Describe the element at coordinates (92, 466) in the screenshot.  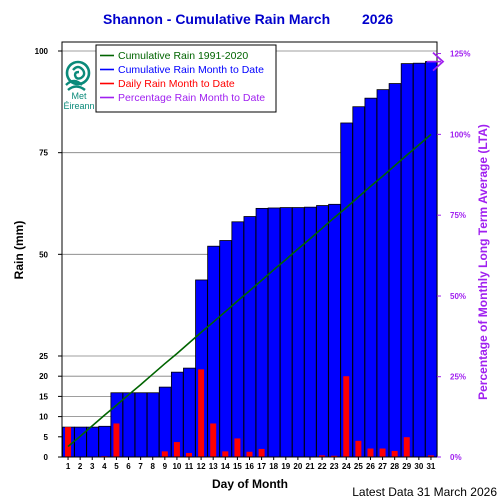
I see `x-tick-label: 3` at that location.